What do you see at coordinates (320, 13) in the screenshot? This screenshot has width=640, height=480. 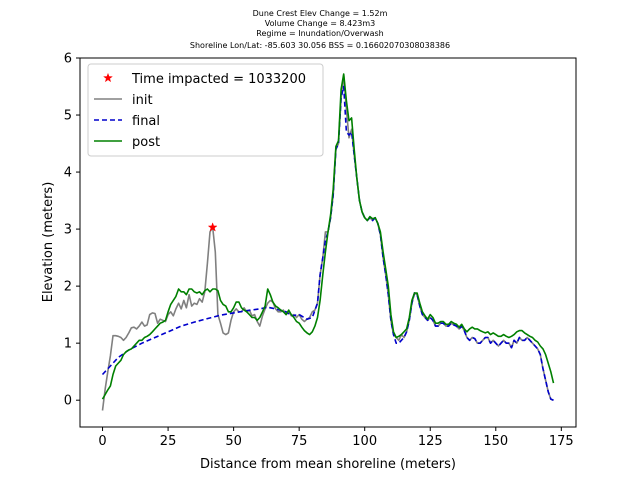 I see `title-line-1: Dune Crest Elev Change = 1.52m` at bounding box center [320, 13].